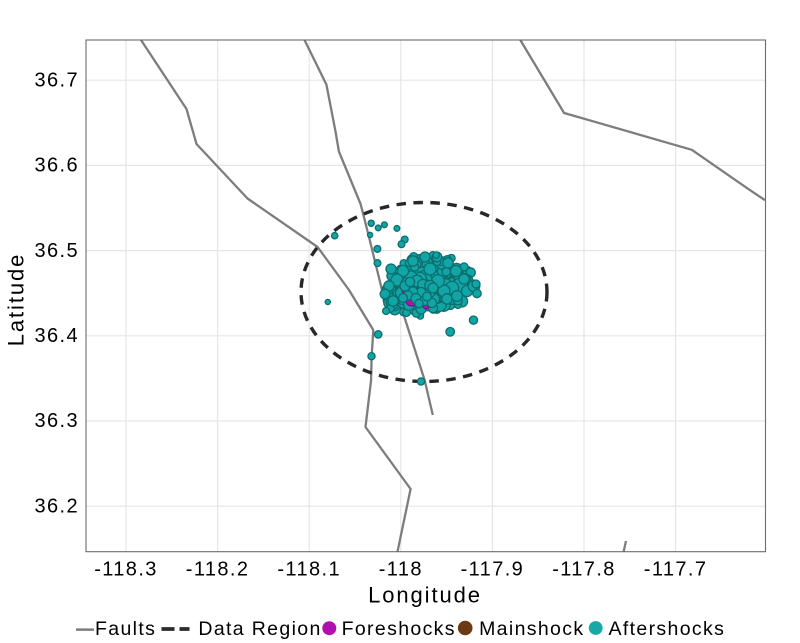 Image resolution: width=800 pixels, height=643 pixels. What do you see at coordinates (16, 300) in the screenshot?
I see `svg-text: Latitude` at bounding box center [16, 300].